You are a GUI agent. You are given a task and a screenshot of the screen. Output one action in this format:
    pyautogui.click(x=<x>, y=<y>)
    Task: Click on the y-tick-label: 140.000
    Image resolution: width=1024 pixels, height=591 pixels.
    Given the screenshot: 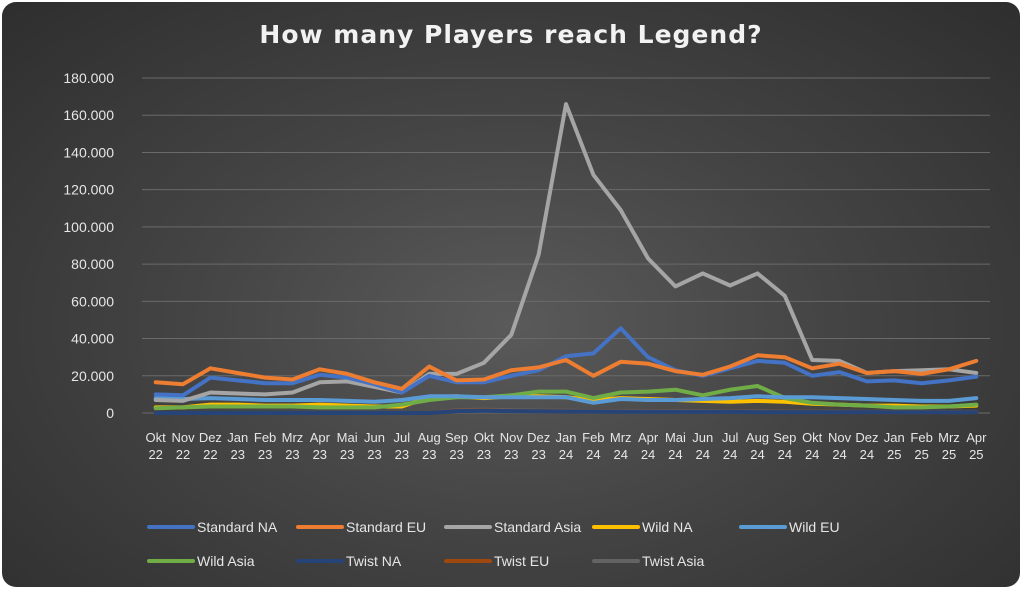 What is the action you would take?
    pyautogui.click(x=88, y=152)
    